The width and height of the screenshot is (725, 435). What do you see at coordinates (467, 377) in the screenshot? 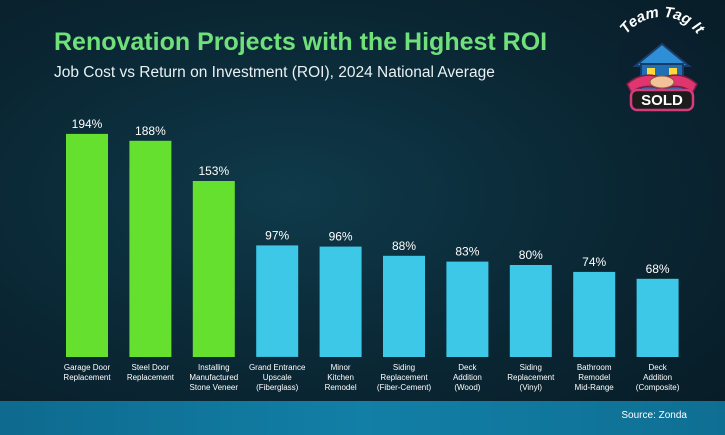
I see `category-label: Deck Addition (Wood)` at bounding box center [467, 377].